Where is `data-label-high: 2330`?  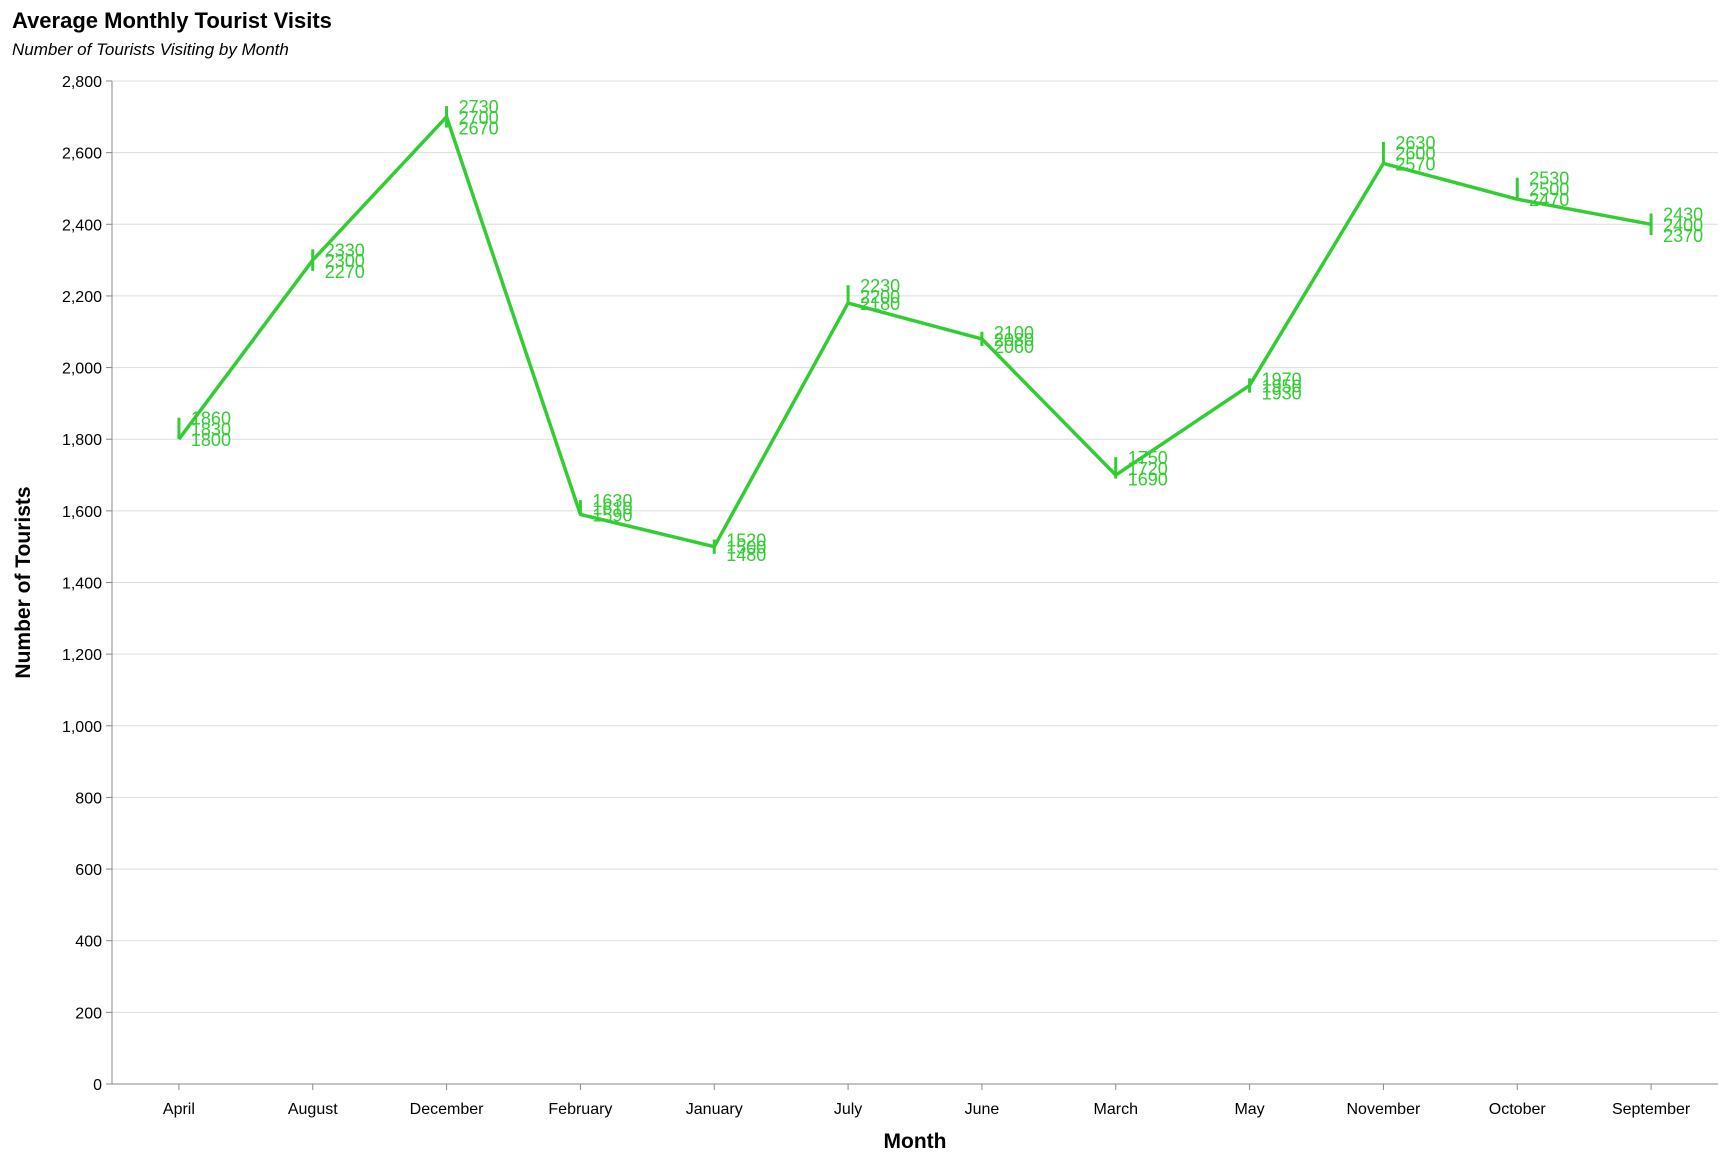
data-label-high: 2330 is located at coordinates (345, 250).